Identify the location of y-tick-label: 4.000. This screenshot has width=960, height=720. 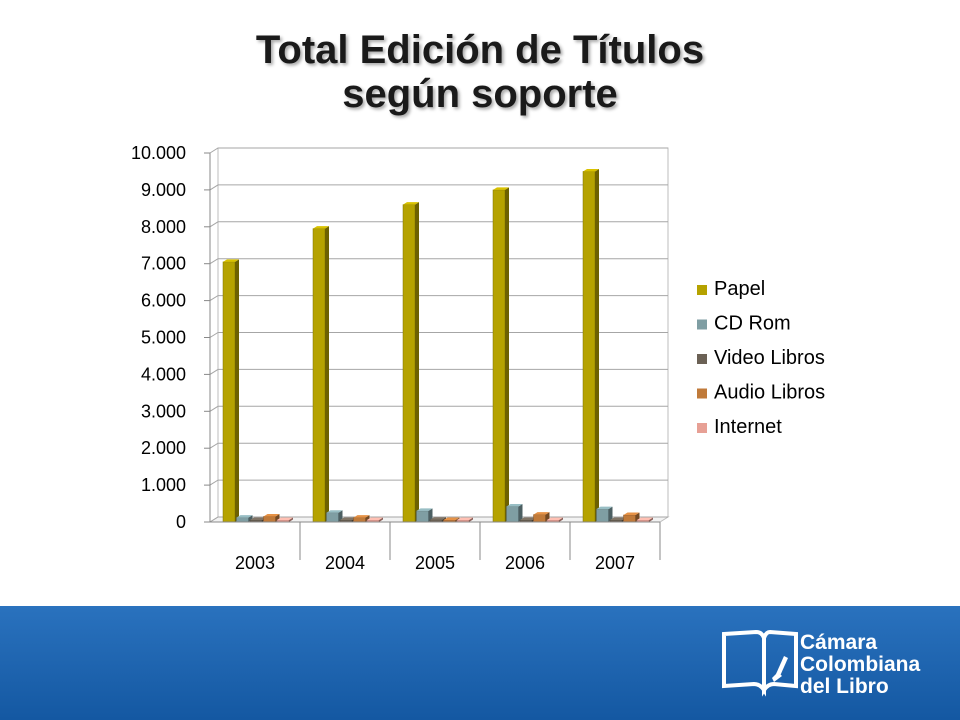
(163, 374).